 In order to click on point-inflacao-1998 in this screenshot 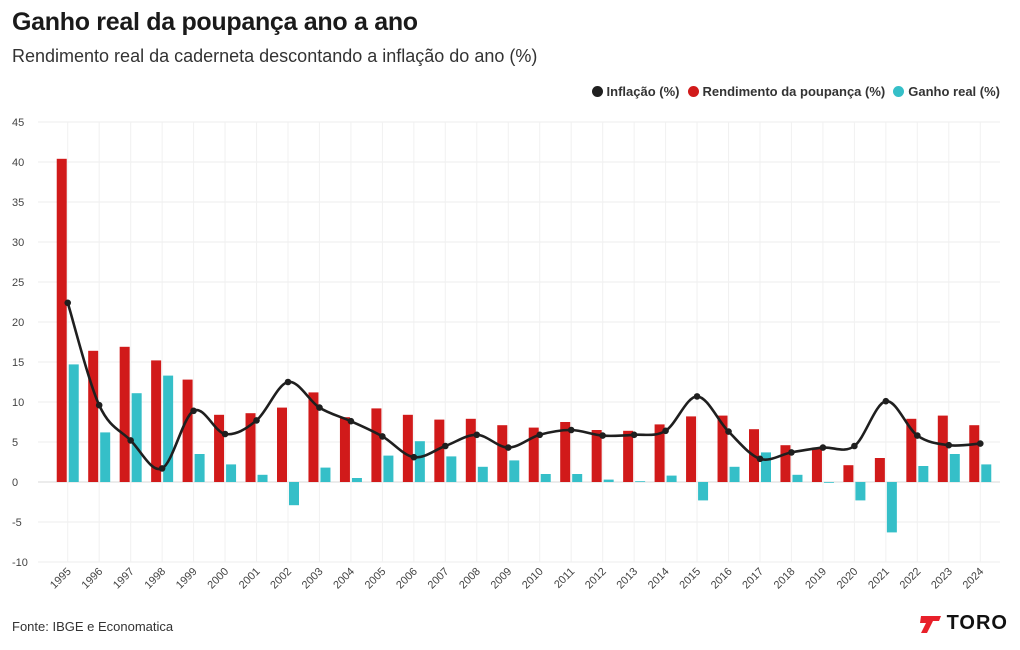, I will do `click(162, 468)`.